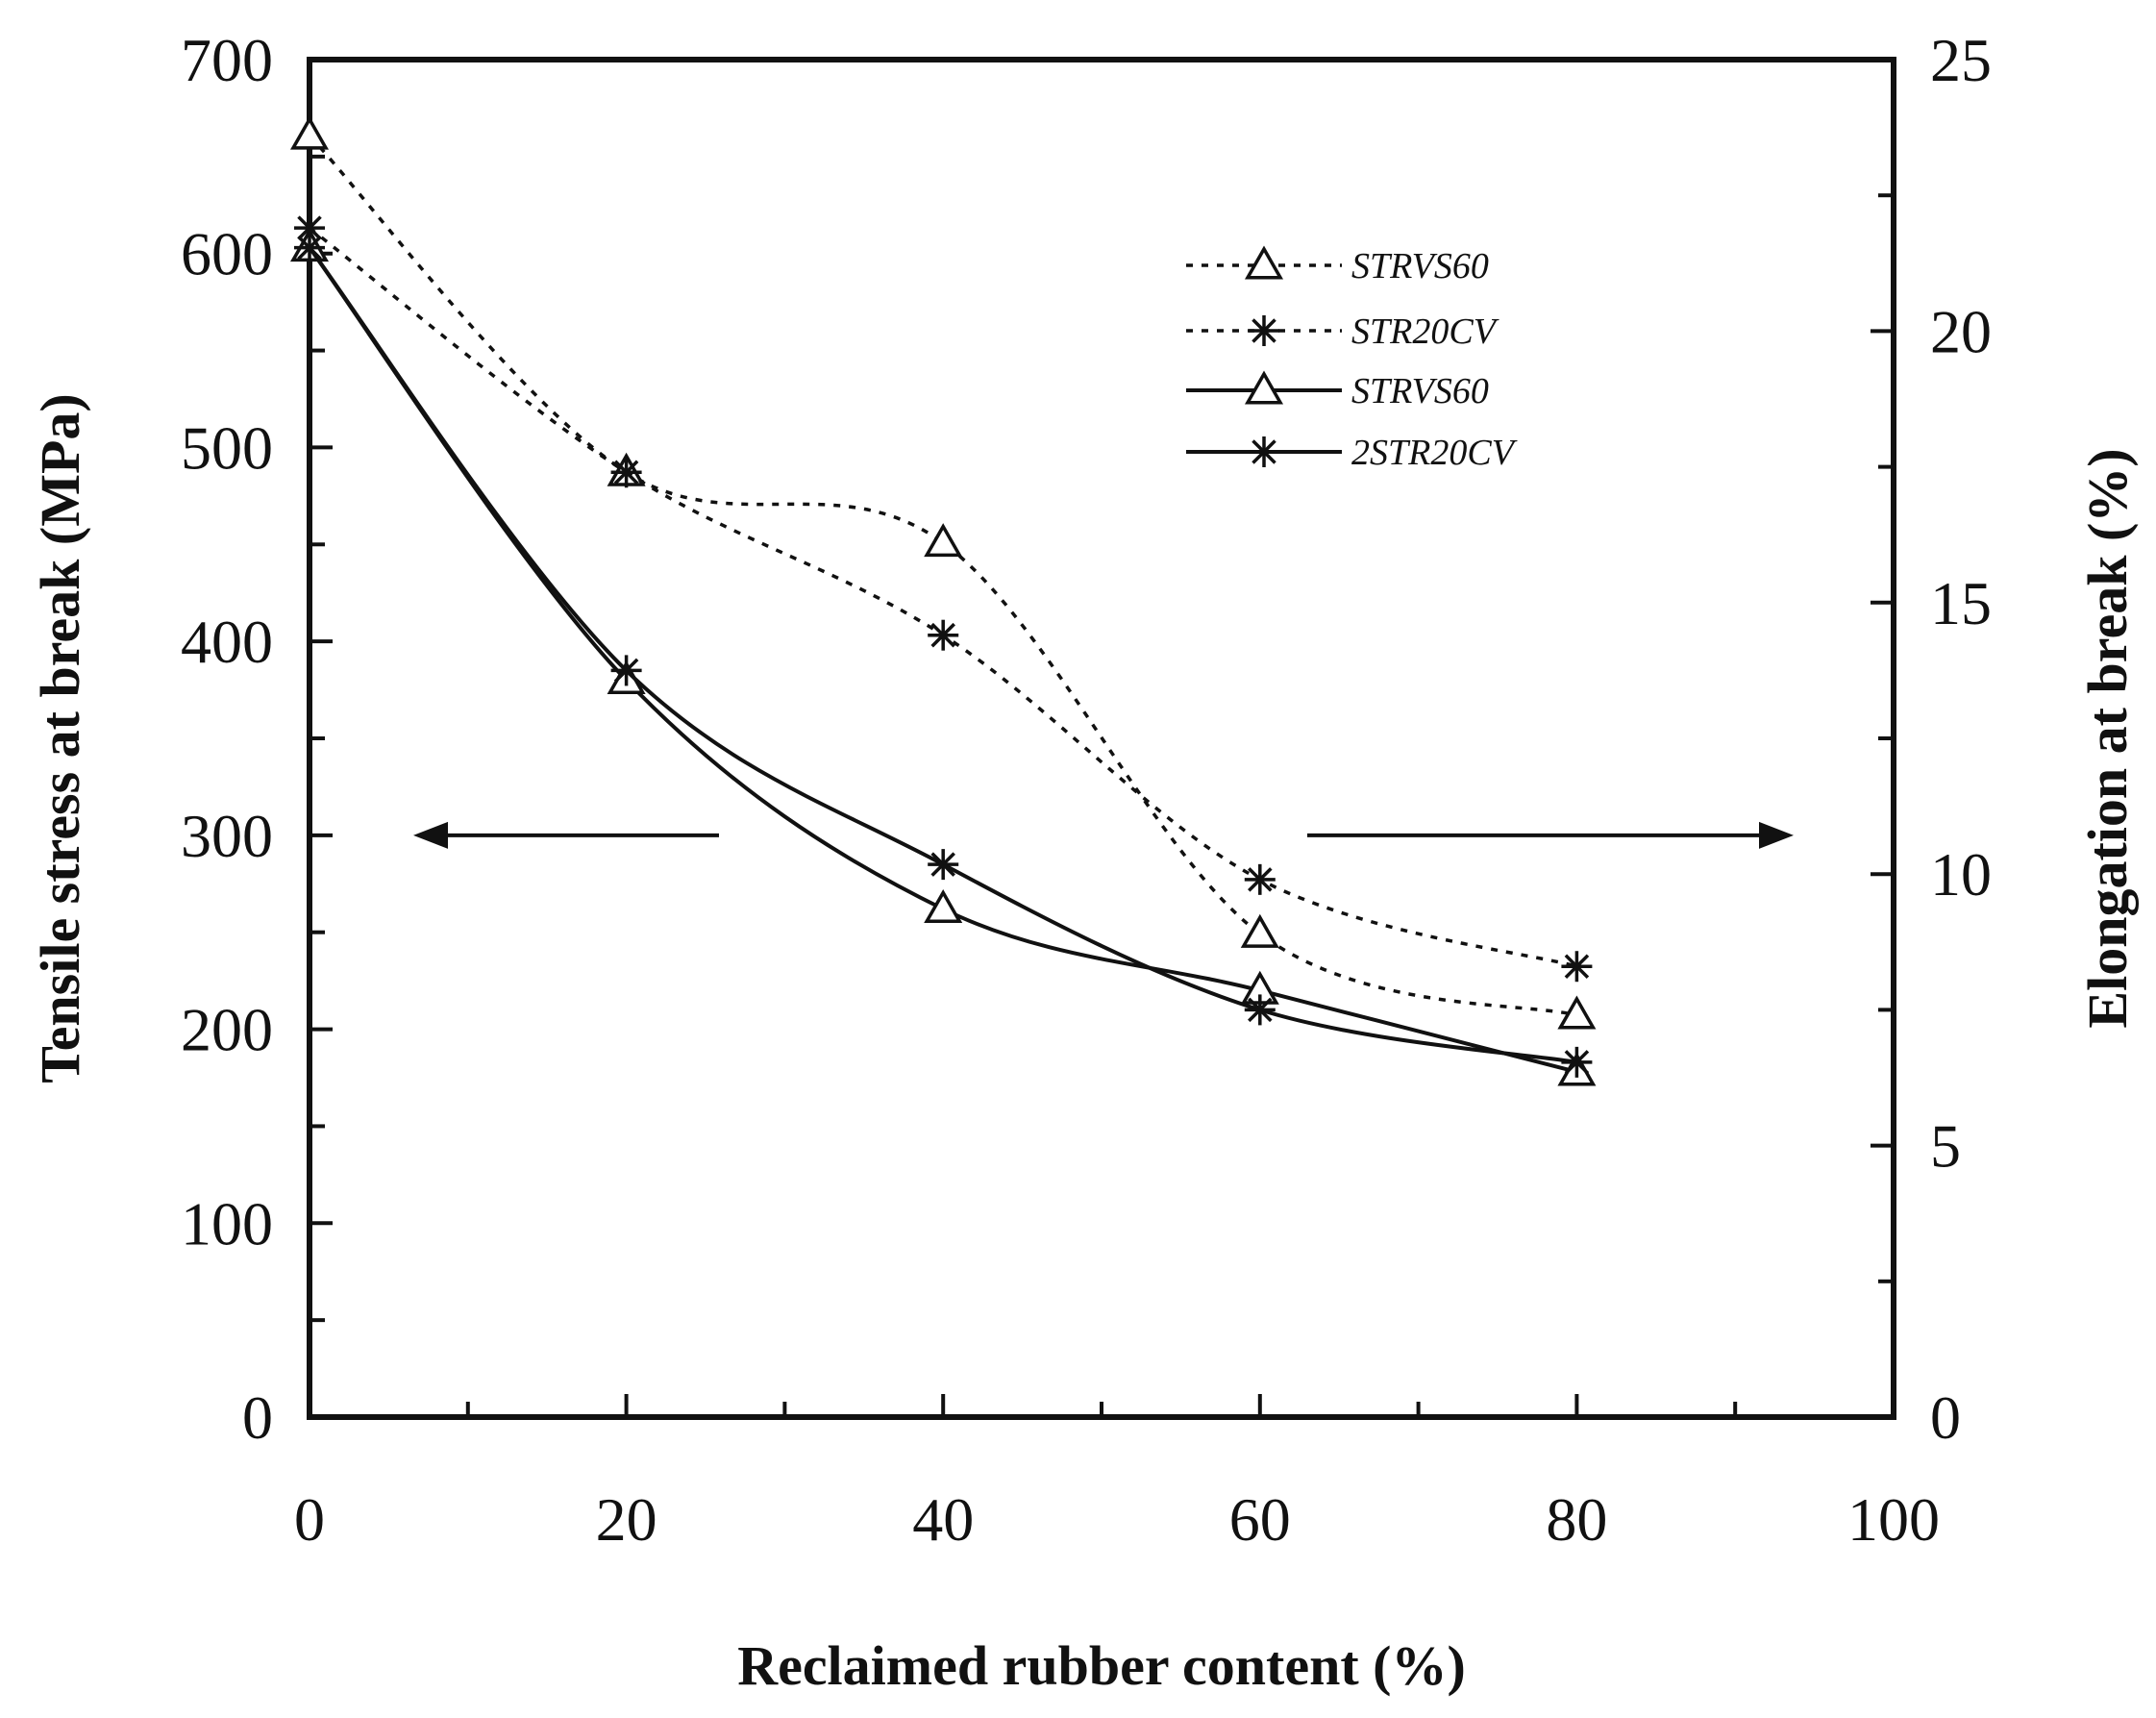 This screenshot has height=1718, width=2156. What do you see at coordinates (1945, 1417) in the screenshot?
I see `y-right-tick-label: 0` at bounding box center [1945, 1417].